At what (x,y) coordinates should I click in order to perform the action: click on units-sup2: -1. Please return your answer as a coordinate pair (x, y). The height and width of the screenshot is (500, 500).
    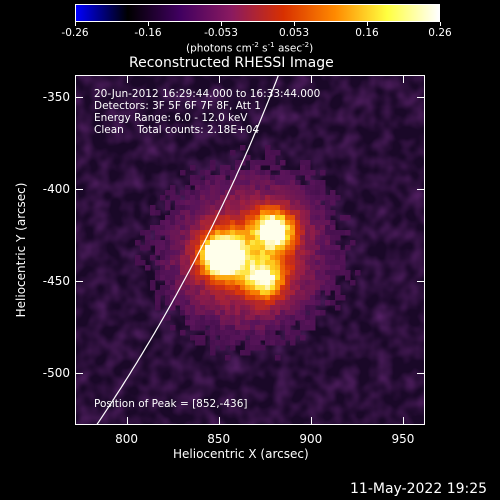
    Looking at the image, I should click on (271, 45).